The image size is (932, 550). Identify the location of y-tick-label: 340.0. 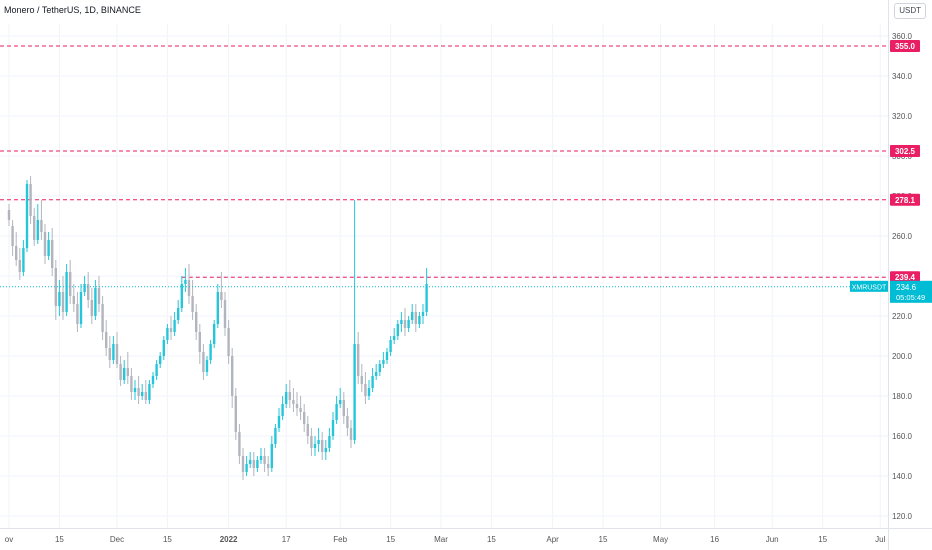
(902, 76).